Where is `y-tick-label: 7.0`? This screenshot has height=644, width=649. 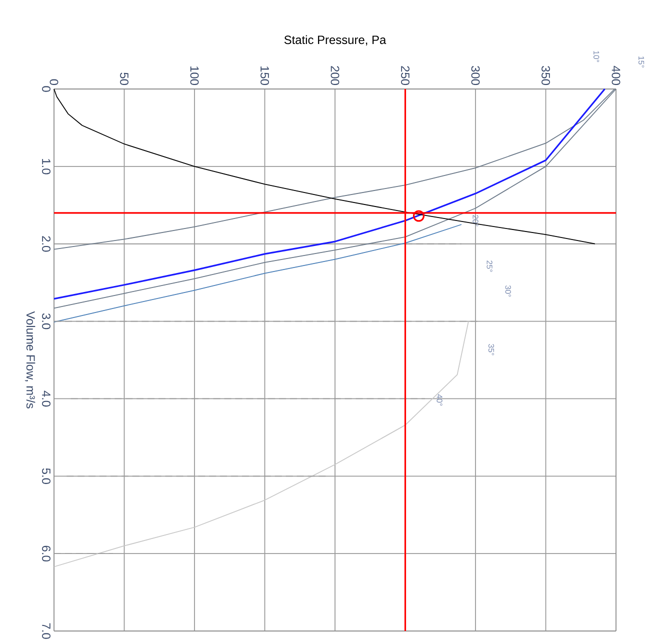
y-tick-label: 7.0 is located at coordinates (46, 631).